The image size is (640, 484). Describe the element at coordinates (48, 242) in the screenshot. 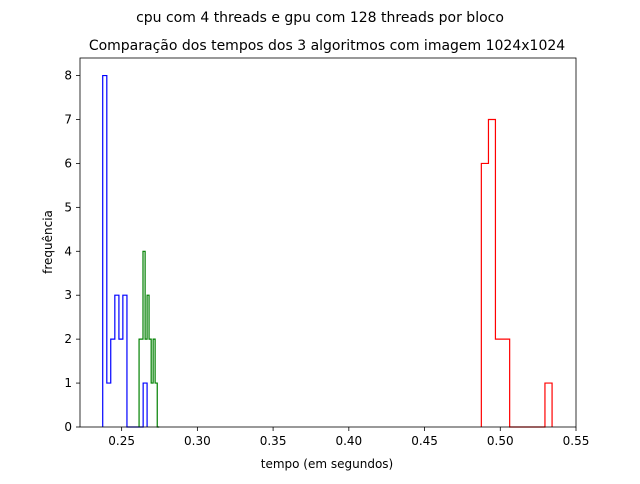

I see `y-axis-label: frequência` at that location.